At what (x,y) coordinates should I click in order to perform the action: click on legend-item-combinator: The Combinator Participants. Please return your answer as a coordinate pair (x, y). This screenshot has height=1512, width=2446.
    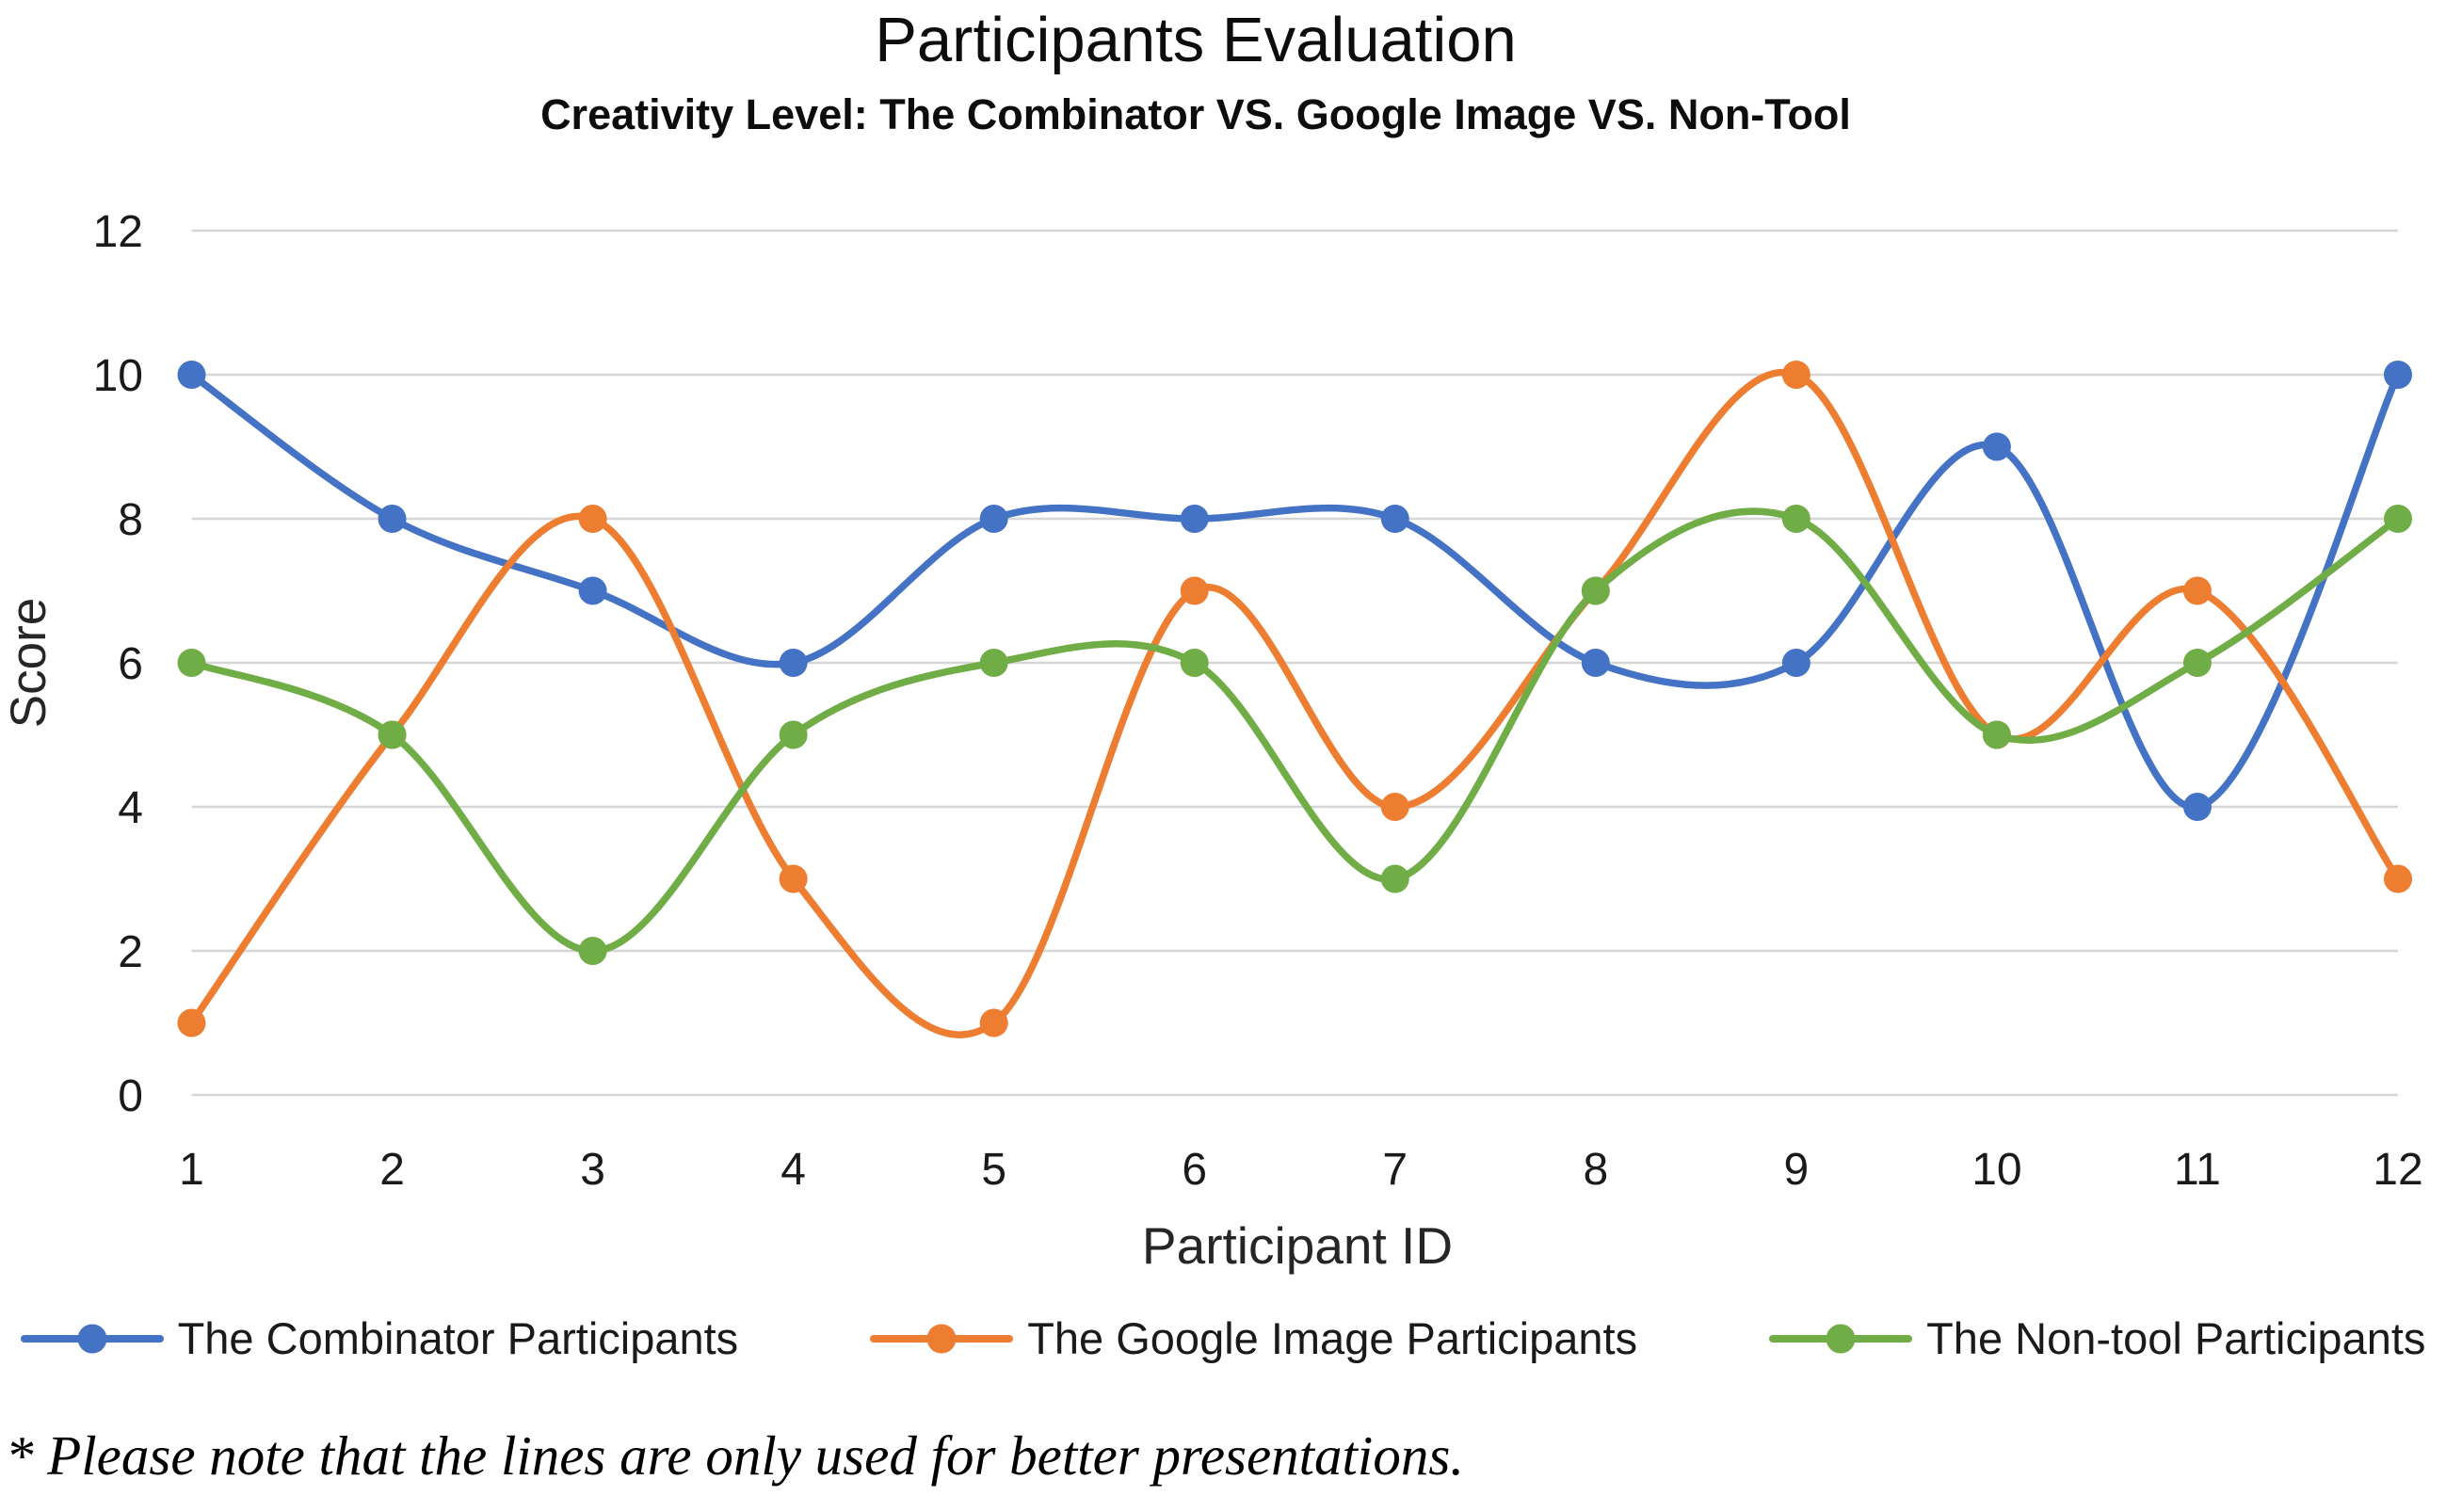
    Looking at the image, I should click on (379, 1338).